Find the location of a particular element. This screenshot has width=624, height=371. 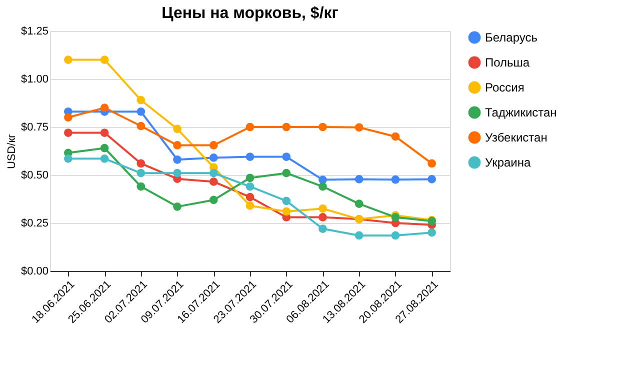

legend-label: Таджикистан is located at coordinates (521, 113).